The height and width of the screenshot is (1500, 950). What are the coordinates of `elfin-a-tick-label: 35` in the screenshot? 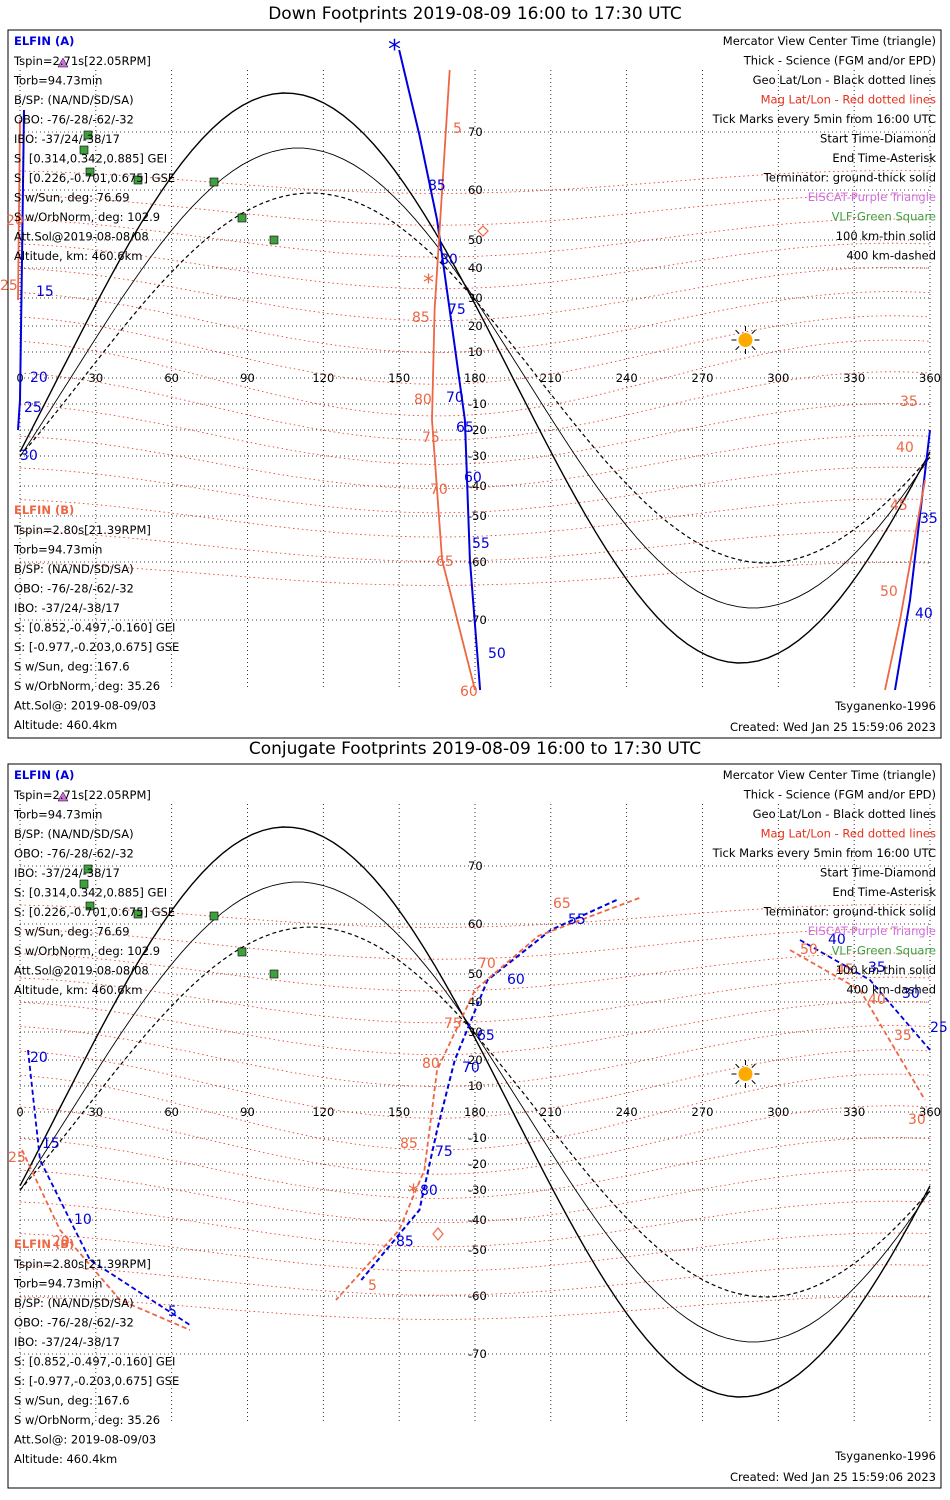 It's located at (929, 519).